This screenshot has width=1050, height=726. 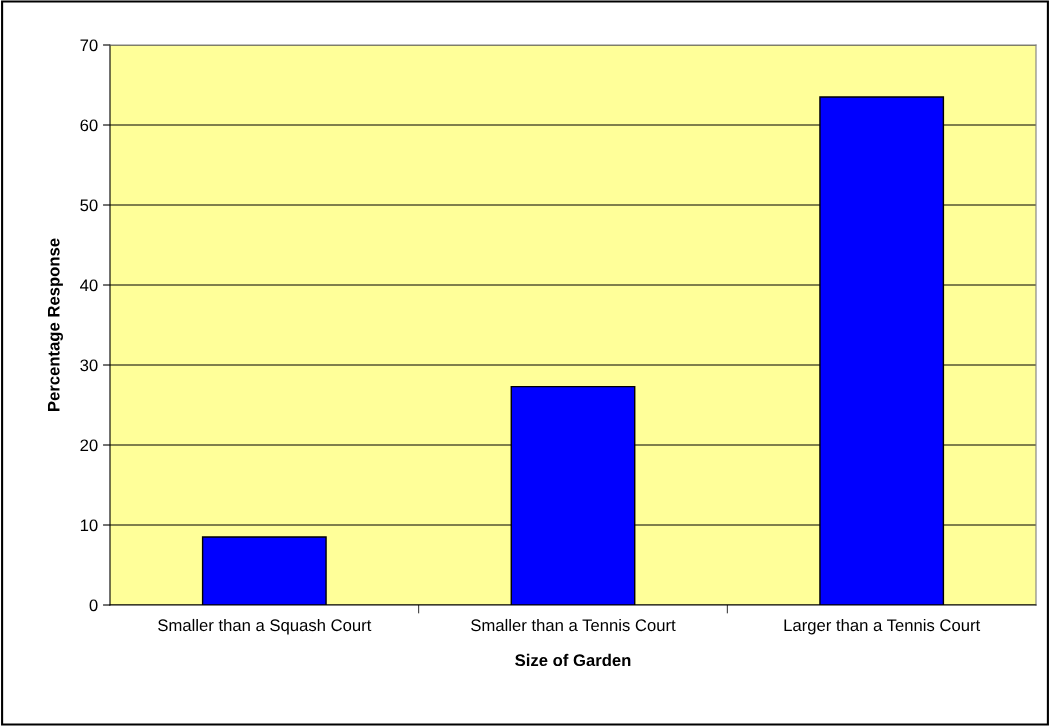 What do you see at coordinates (89, 125) in the screenshot?
I see `y-tick-label: 60` at bounding box center [89, 125].